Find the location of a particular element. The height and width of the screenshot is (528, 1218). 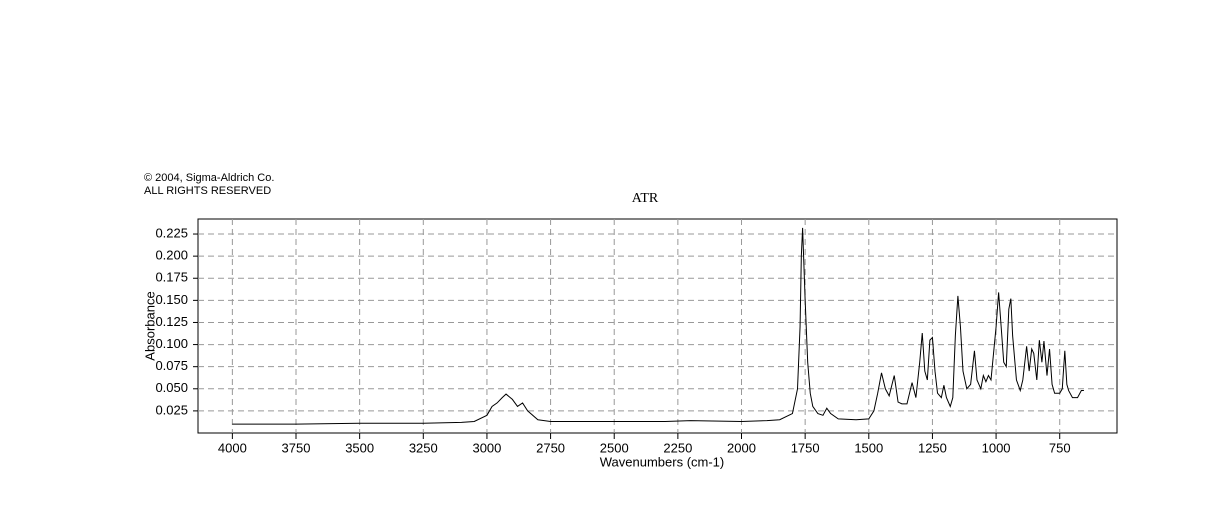

x-tick-label: 1750 is located at coordinates (805, 447).